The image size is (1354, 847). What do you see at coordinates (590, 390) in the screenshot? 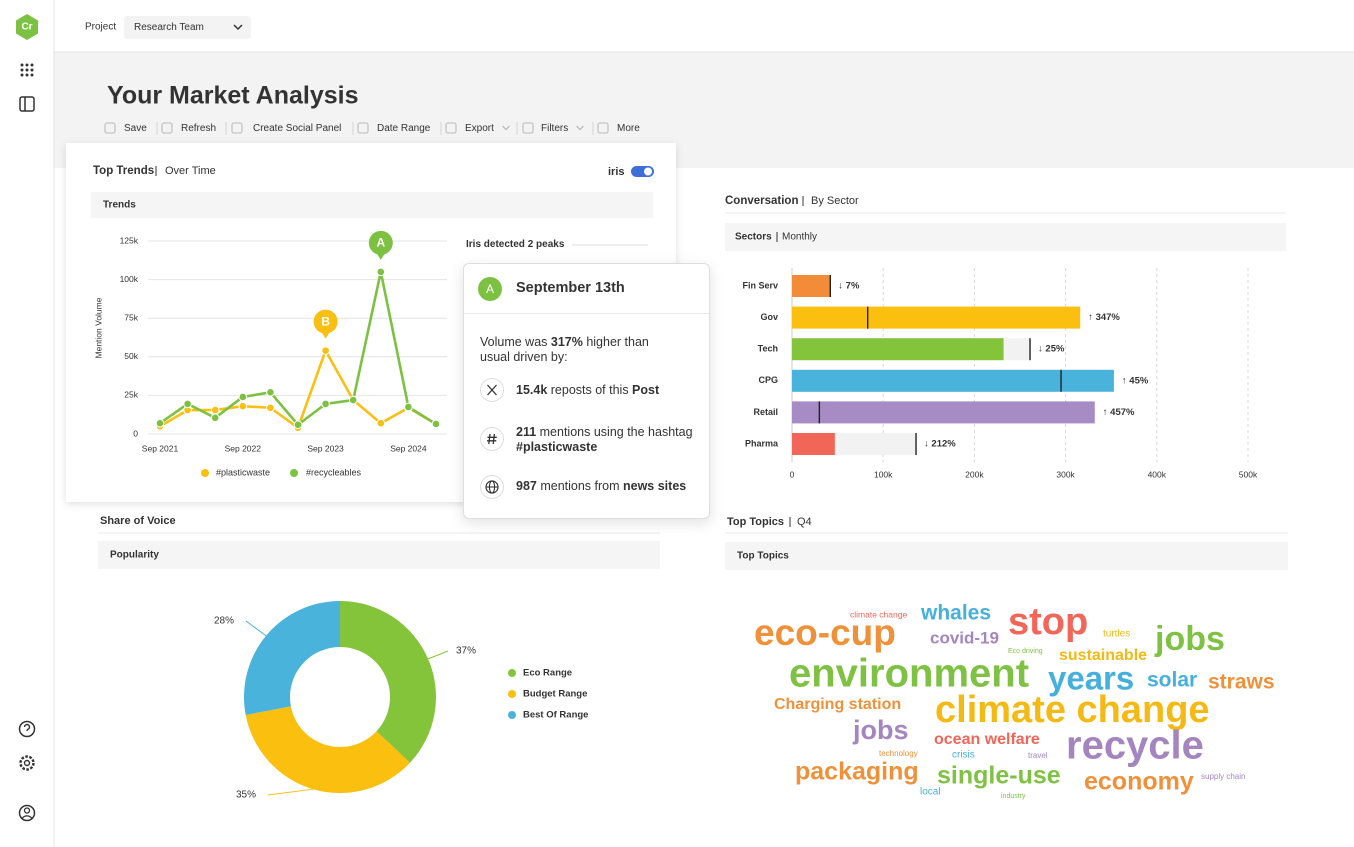
I see `text: reposts of this` at bounding box center [590, 390].